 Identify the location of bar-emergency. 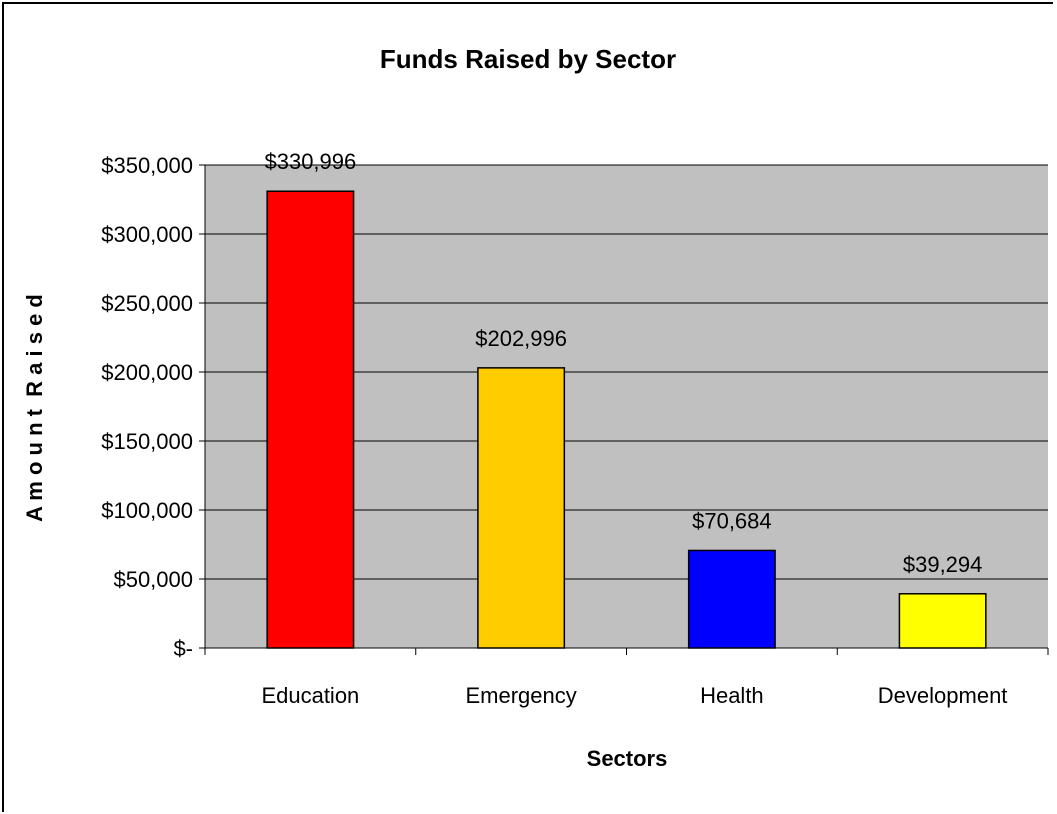
(521, 508).